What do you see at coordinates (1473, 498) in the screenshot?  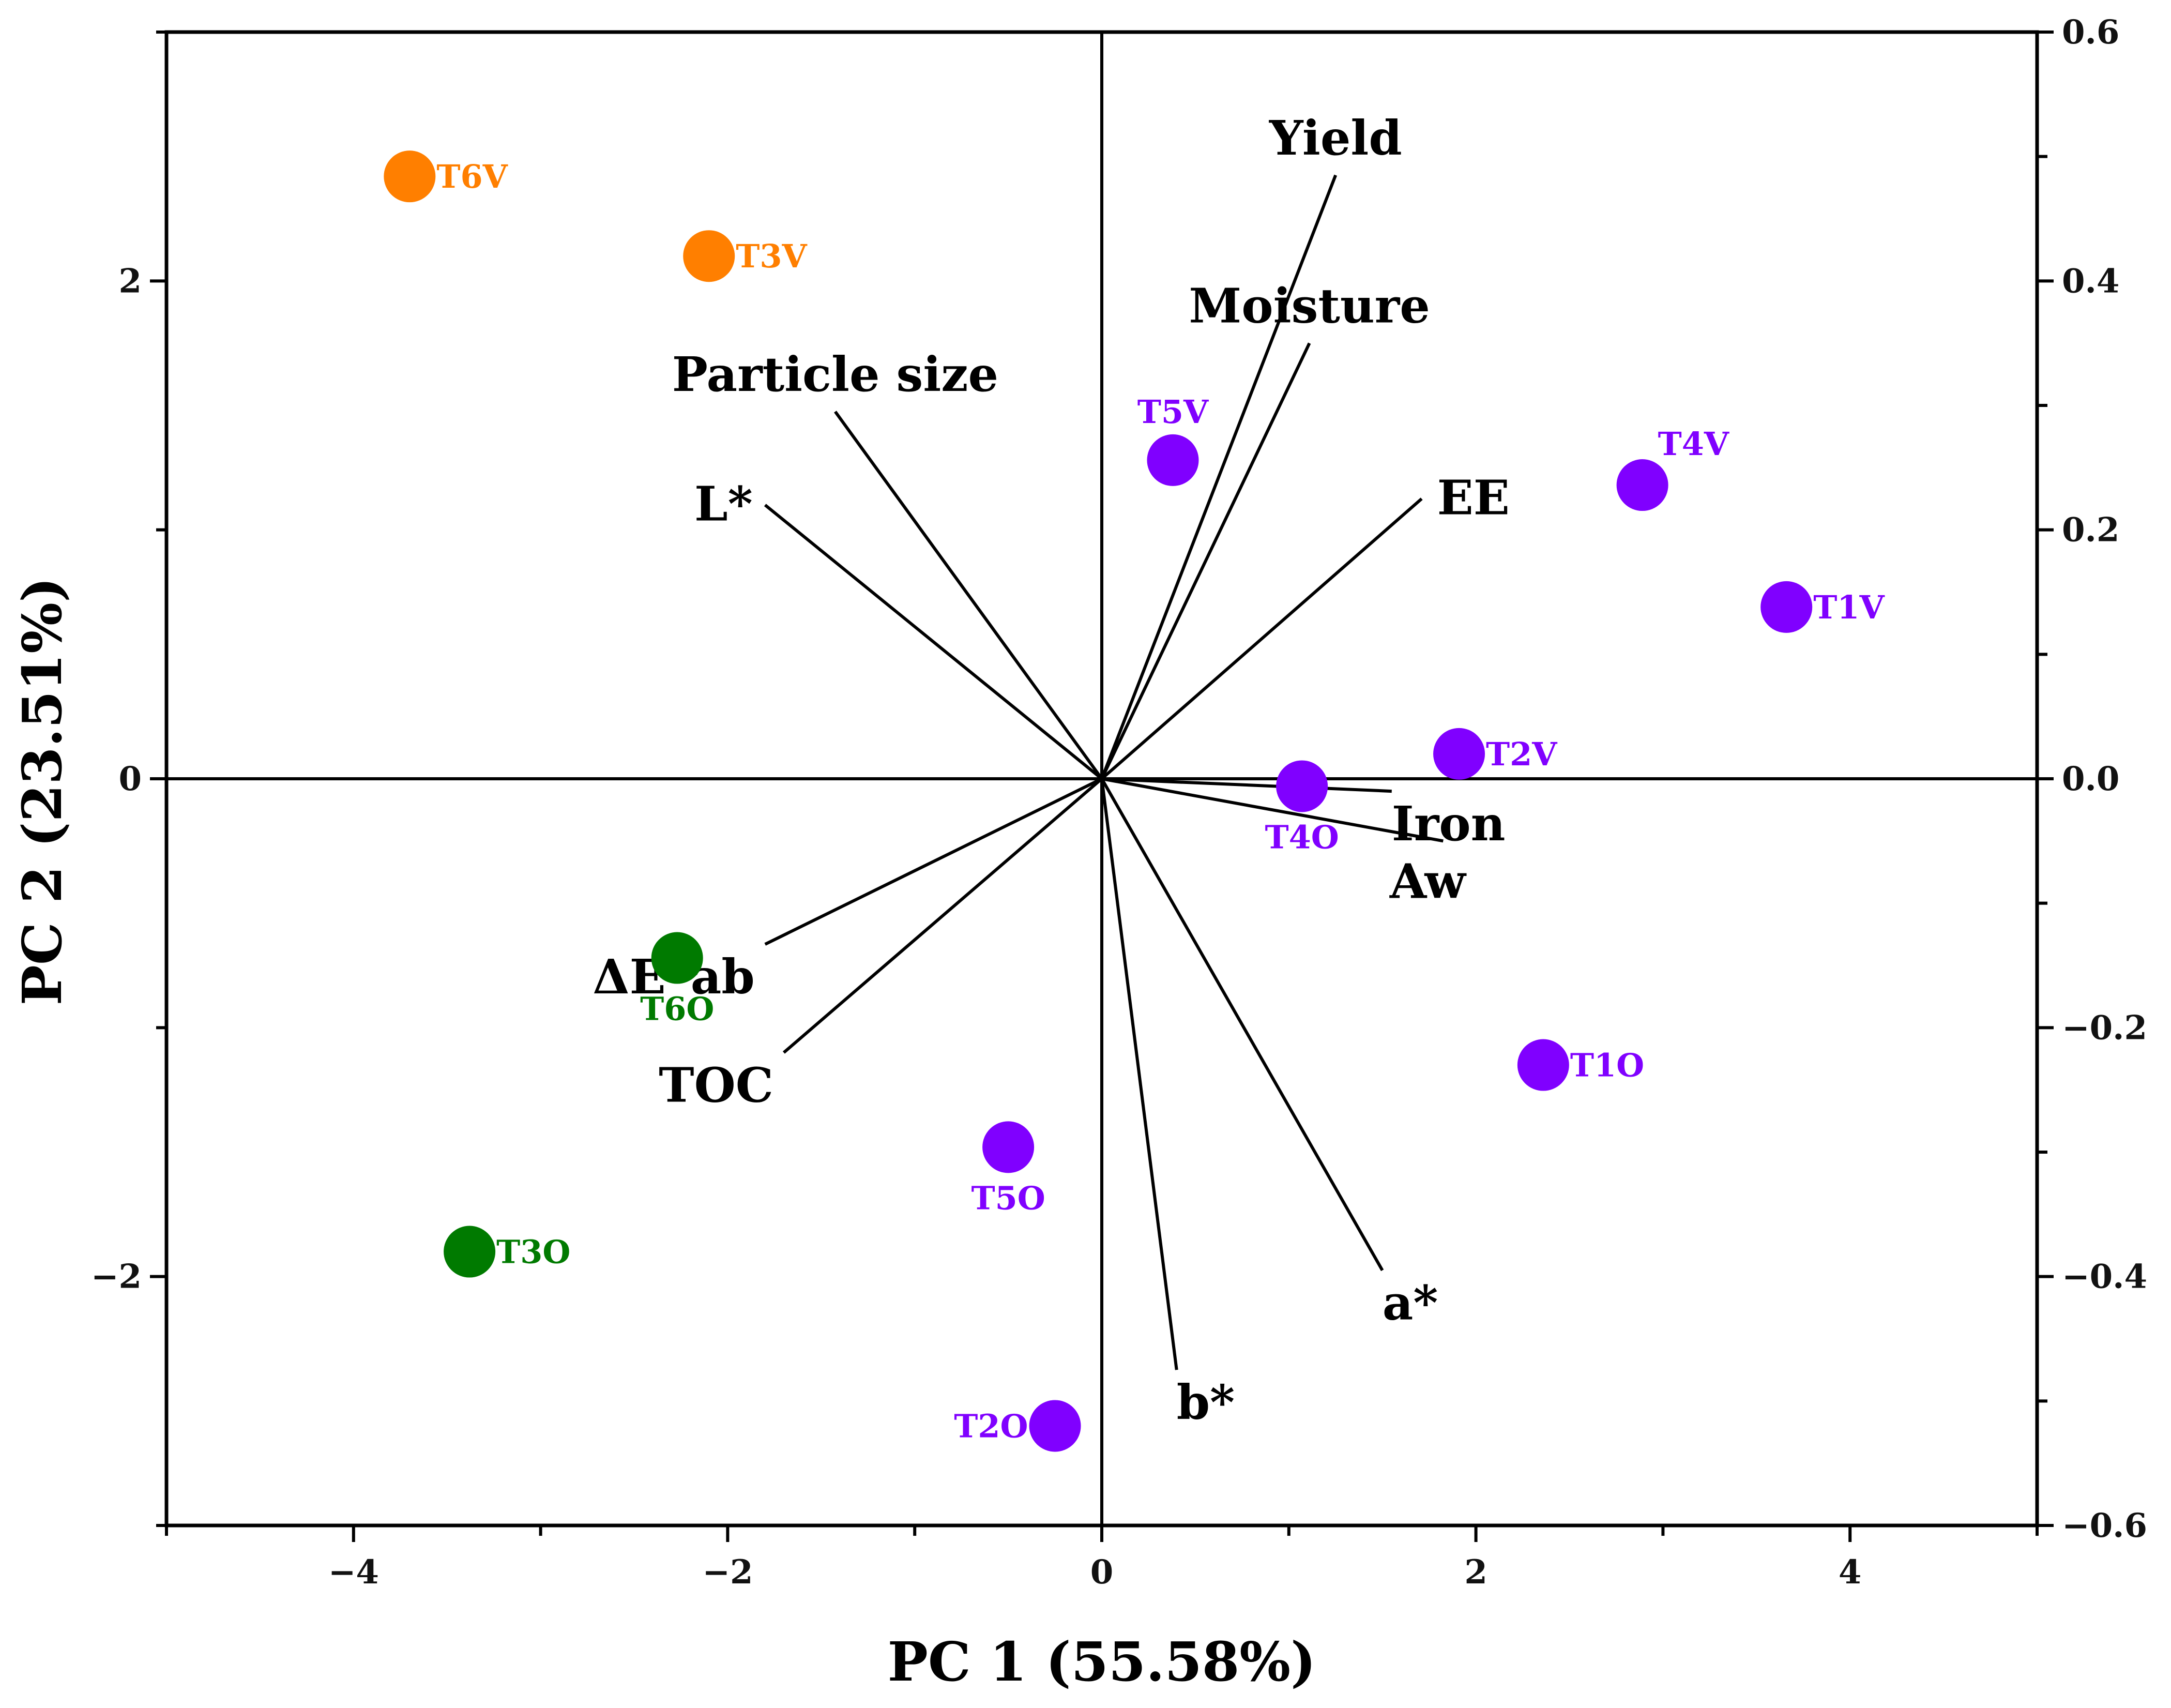 I see `loading-label: EE` at bounding box center [1473, 498].